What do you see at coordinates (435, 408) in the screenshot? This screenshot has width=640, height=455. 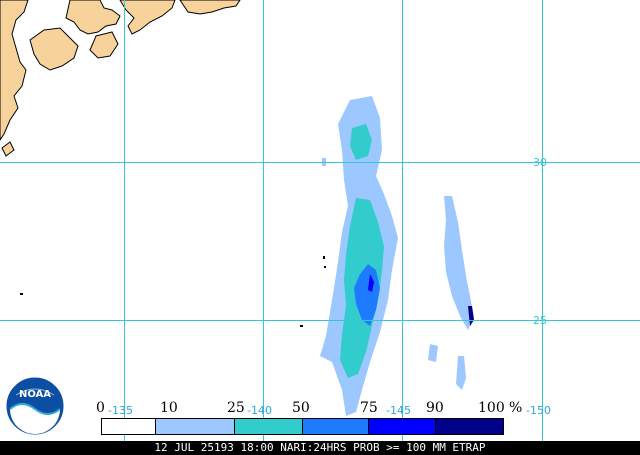 I see `legend-tick-90: 90` at bounding box center [435, 408].